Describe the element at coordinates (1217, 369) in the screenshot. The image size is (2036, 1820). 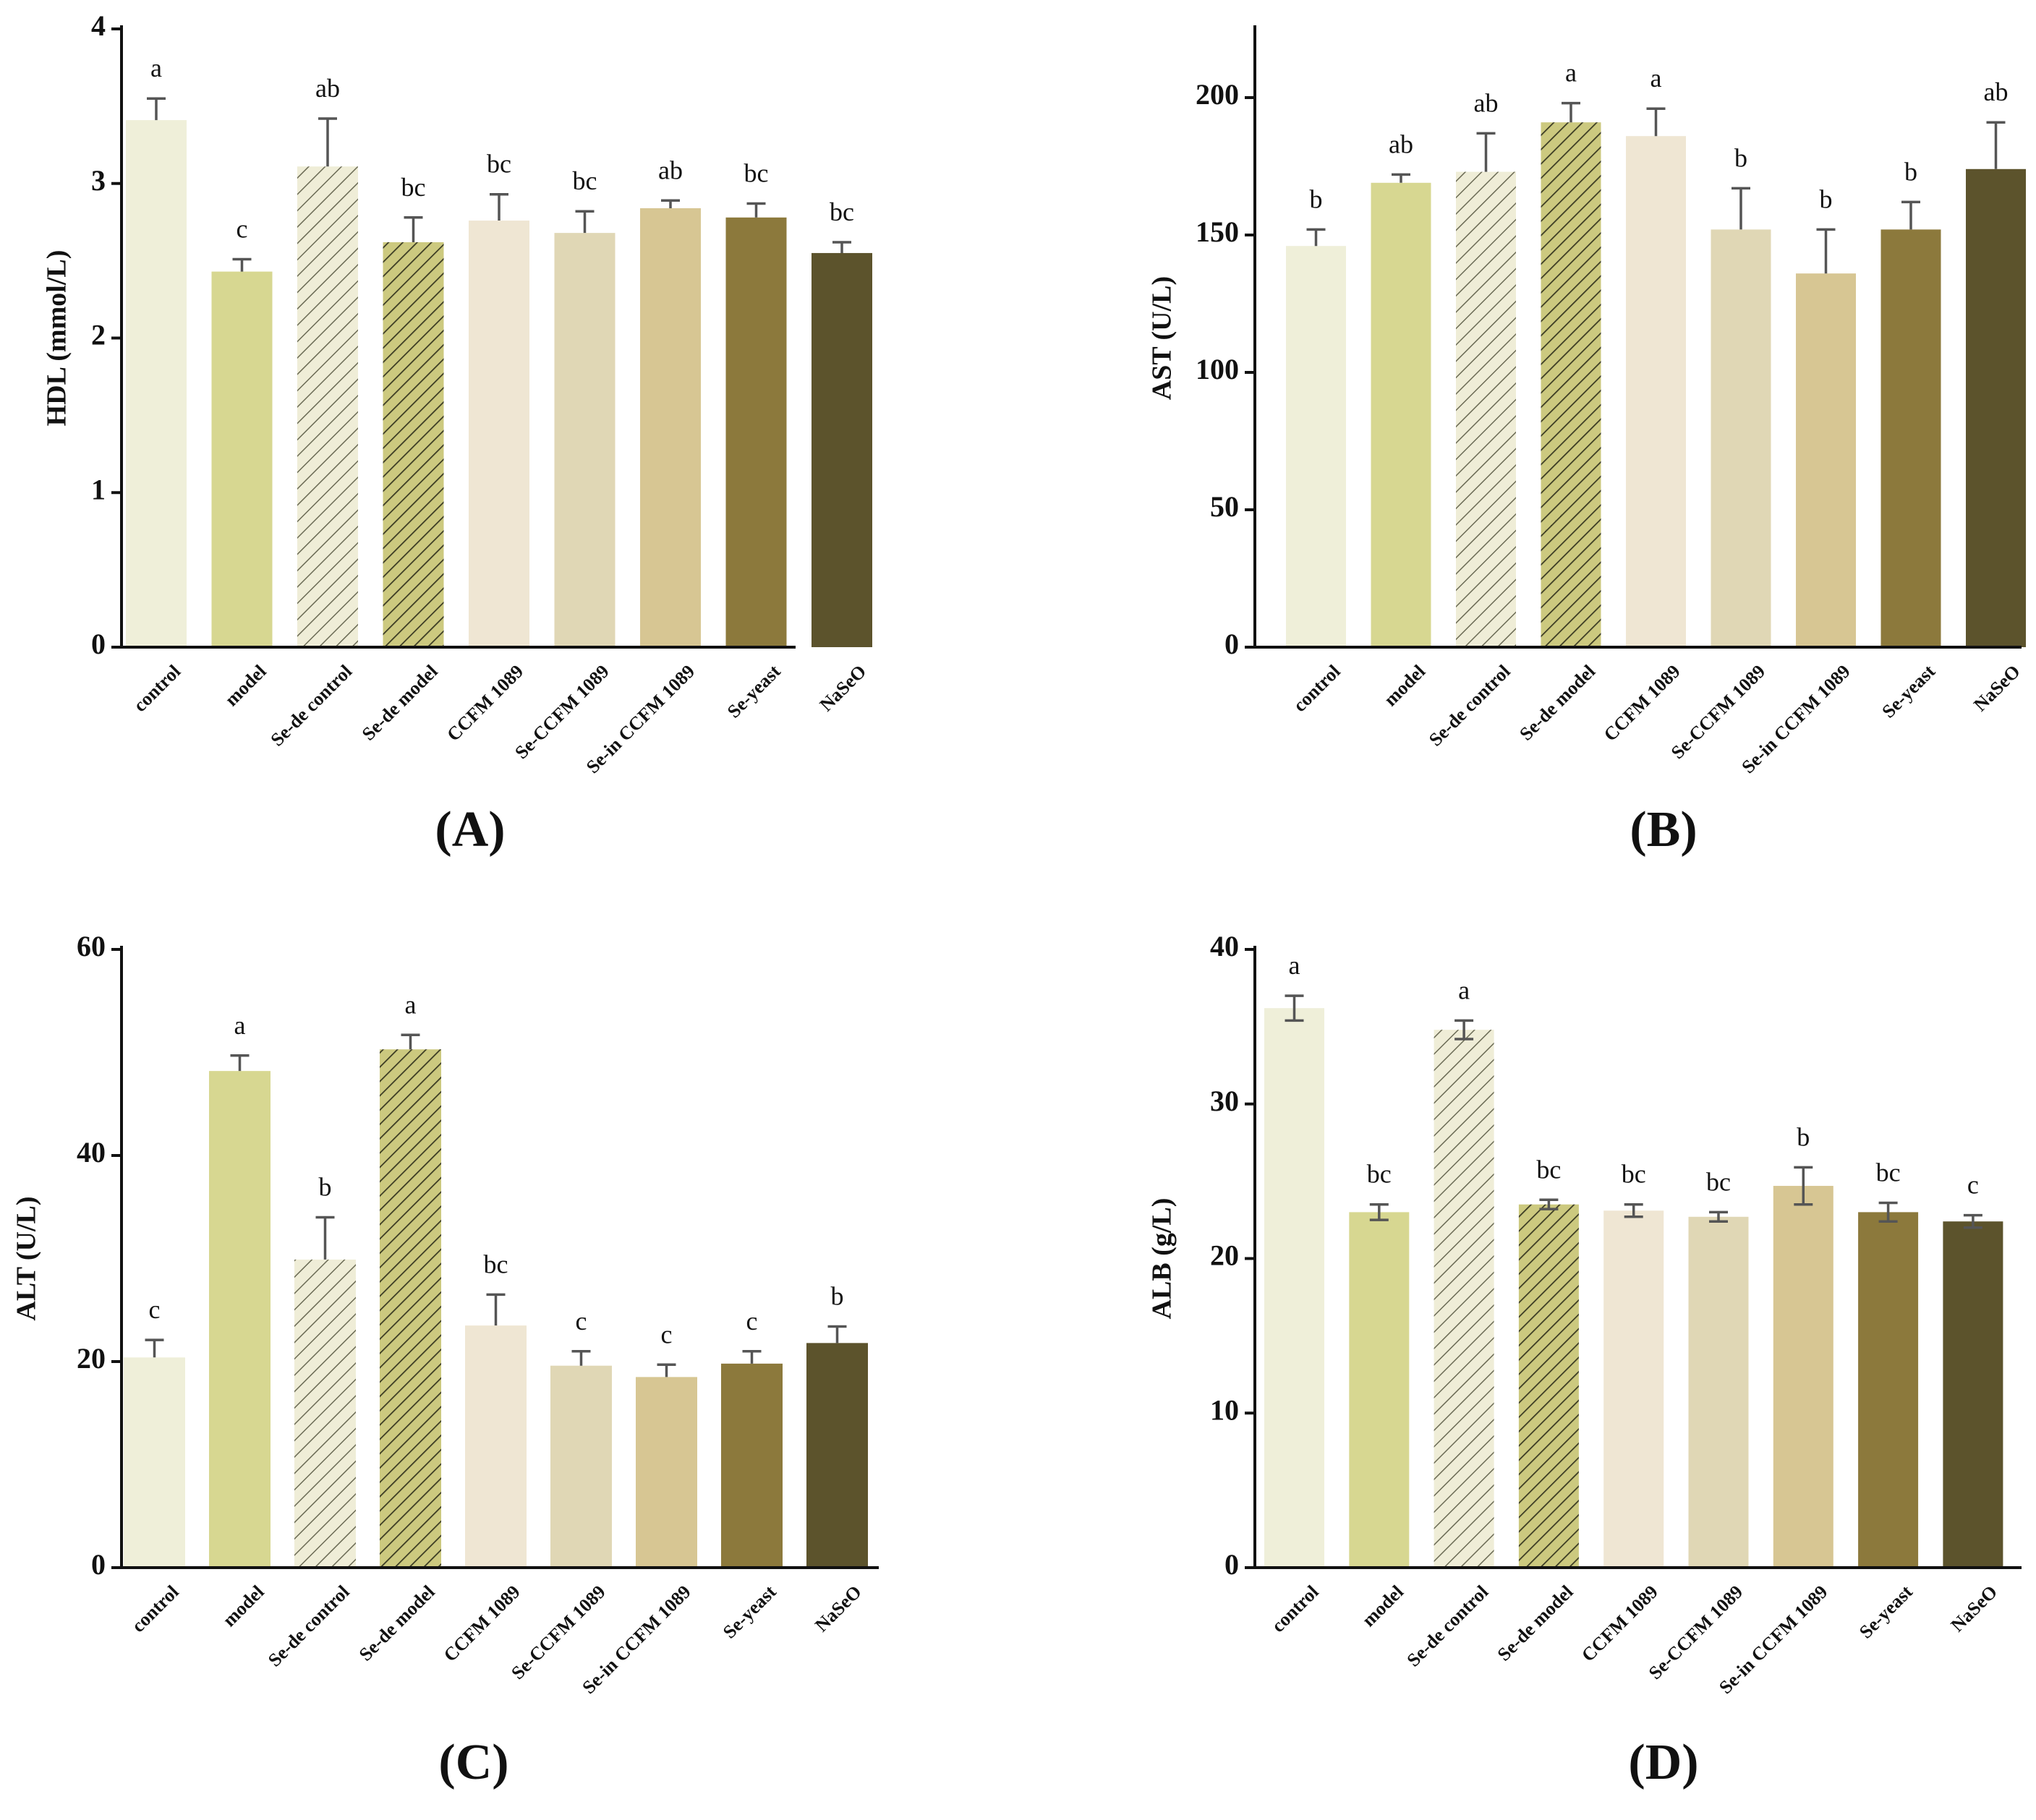
I see `y-tick-label: 100` at that location.